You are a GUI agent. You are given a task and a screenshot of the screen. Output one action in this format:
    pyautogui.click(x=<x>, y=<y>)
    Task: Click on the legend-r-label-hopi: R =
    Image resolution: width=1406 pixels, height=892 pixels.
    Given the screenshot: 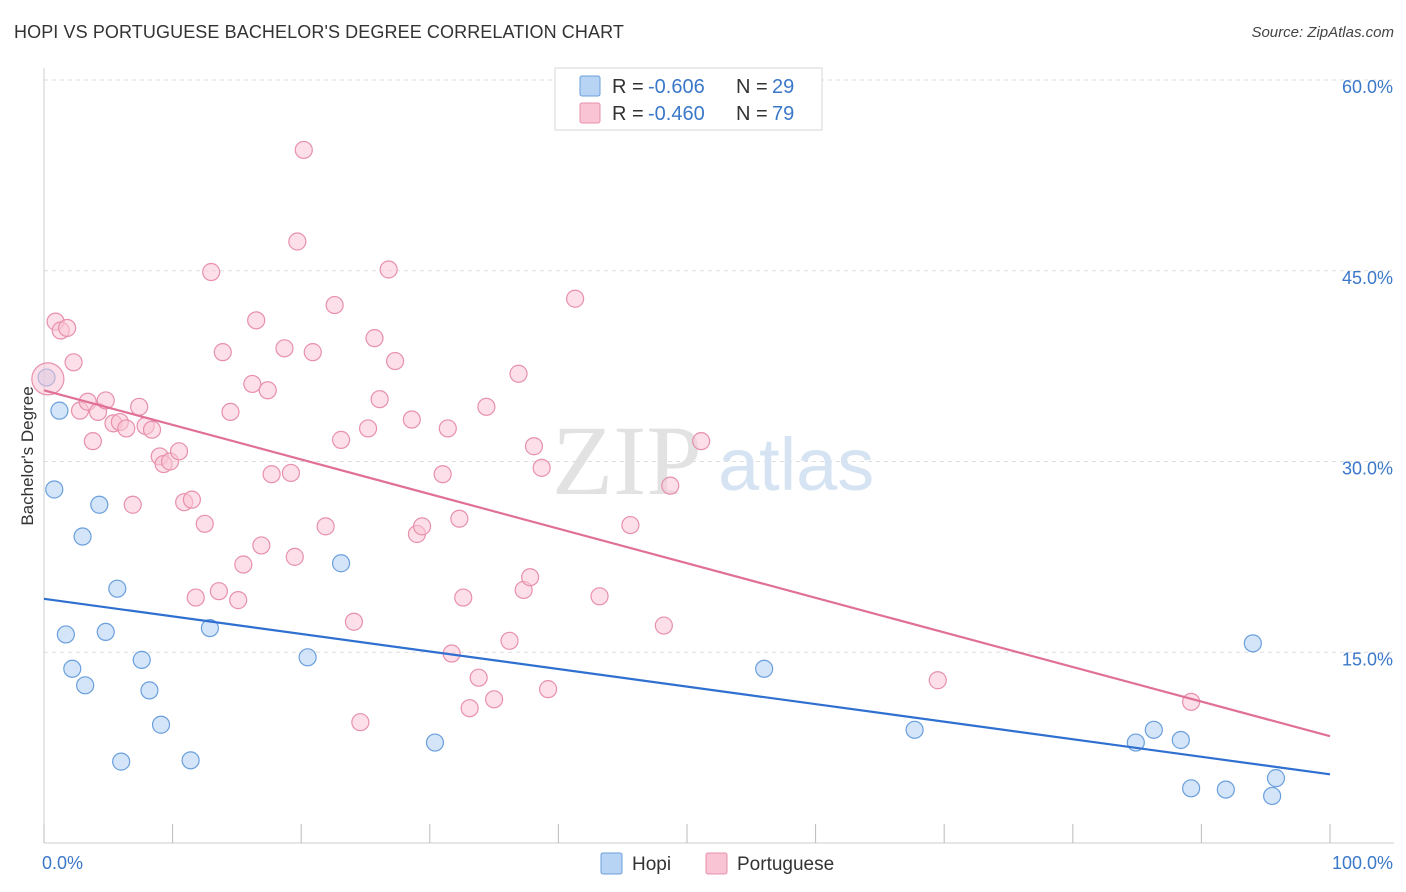 What is the action you would take?
    pyautogui.click(x=628, y=87)
    